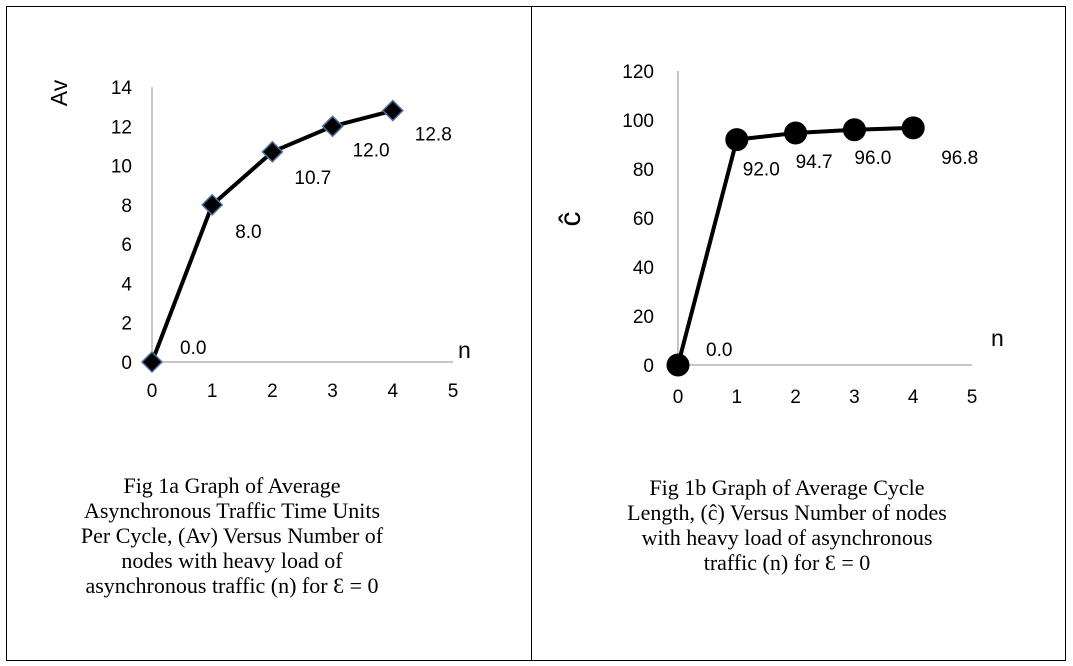 This screenshot has width=1073, height=666. Describe the element at coordinates (814, 162) in the screenshot. I see `data-label: 94.7` at that location.